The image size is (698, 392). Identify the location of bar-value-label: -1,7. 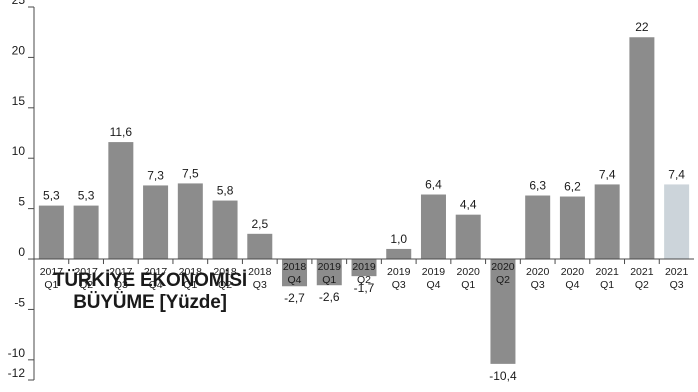
(364, 288).